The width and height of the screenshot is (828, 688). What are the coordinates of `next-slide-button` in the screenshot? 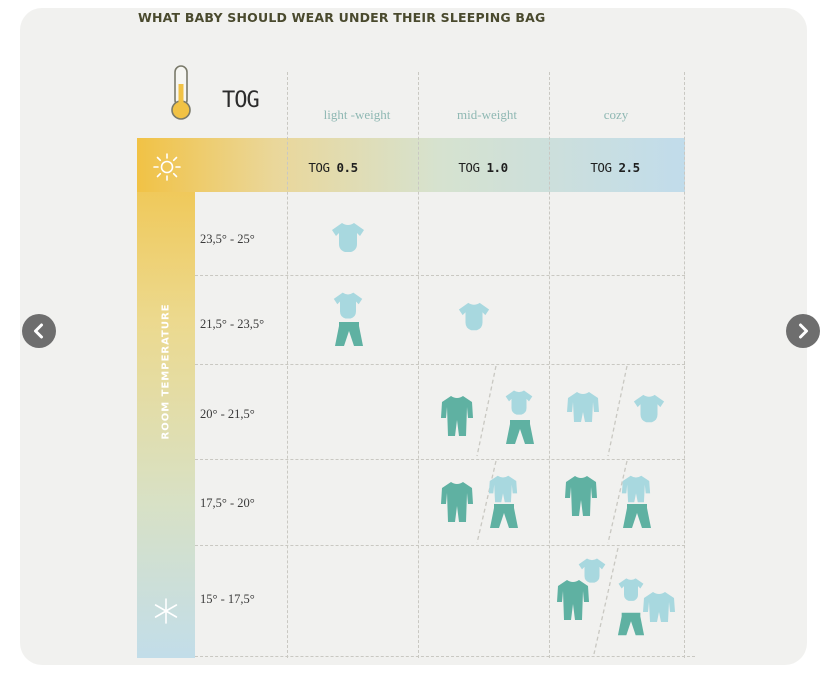 It's located at (803, 331).